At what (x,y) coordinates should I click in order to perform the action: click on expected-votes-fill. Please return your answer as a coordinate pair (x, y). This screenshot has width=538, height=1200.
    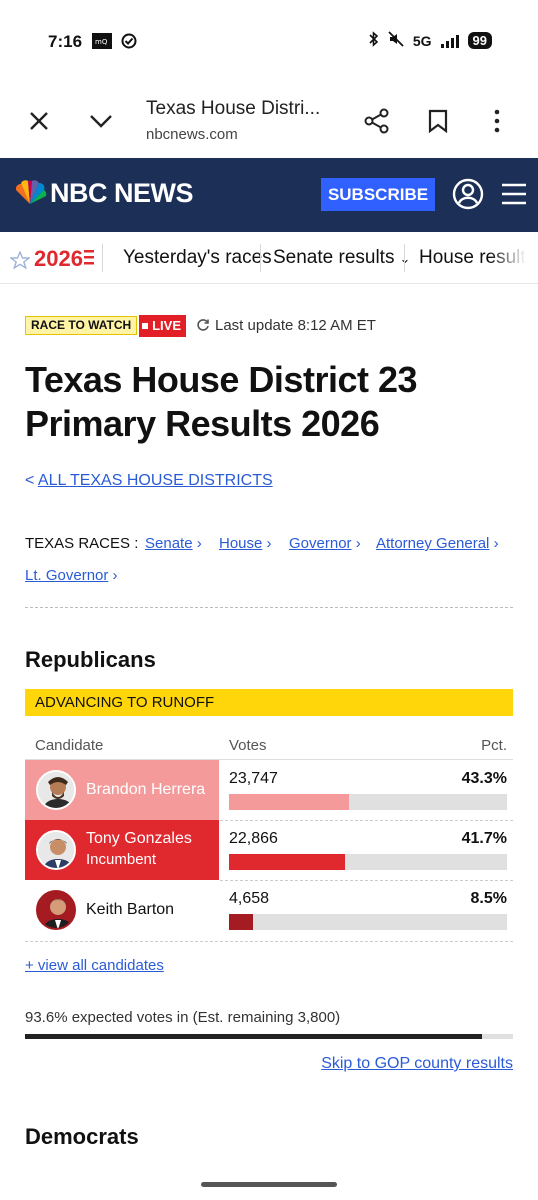
    Looking at the image, I should click on (253, 1036).